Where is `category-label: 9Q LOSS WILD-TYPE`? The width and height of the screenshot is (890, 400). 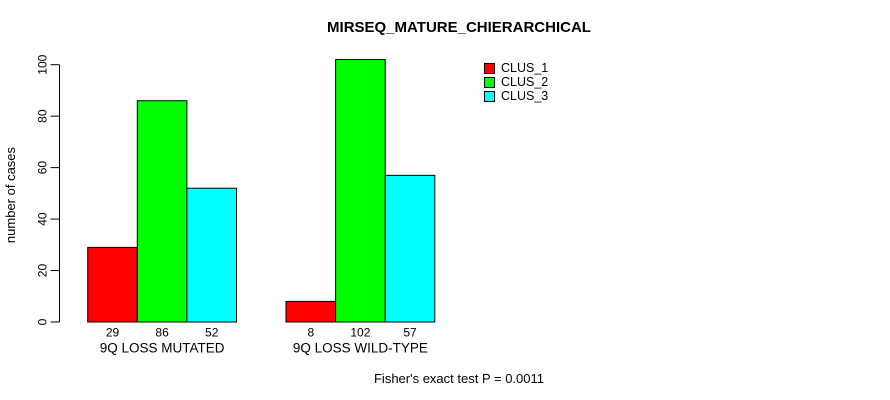 category-label: 9Q LOSS WILD-TYPE is located at coordinates (360, 348).